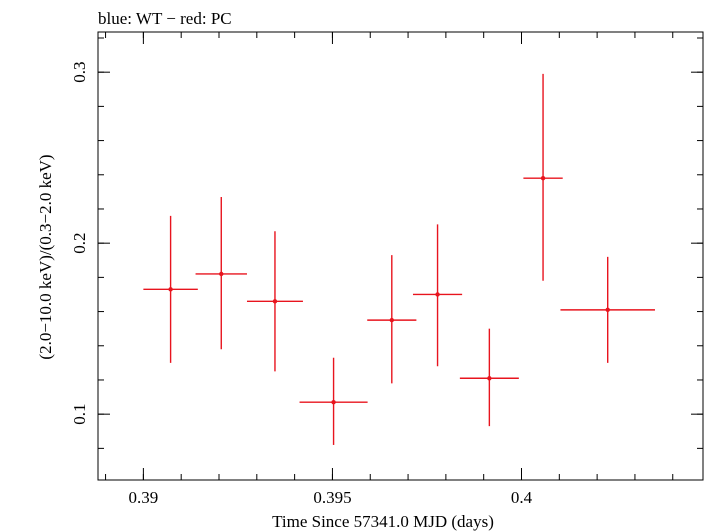 The width and height of the screenshot is (705, 532). Describe the element at coordinates (383, 521) in the screenshot. I see `x-axis-label: Time Since 57341.0 MJD (days)` at that location.